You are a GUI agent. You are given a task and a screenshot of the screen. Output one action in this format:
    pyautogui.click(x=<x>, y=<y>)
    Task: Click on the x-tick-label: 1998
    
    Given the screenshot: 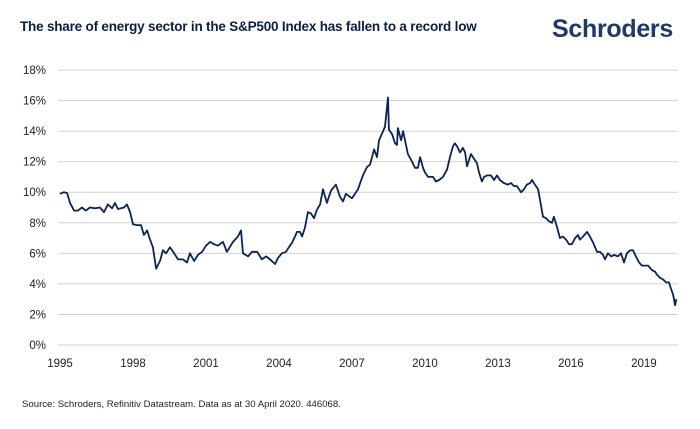 What is the action you would take?
    pyautogui.click(x=133, y=364)
    